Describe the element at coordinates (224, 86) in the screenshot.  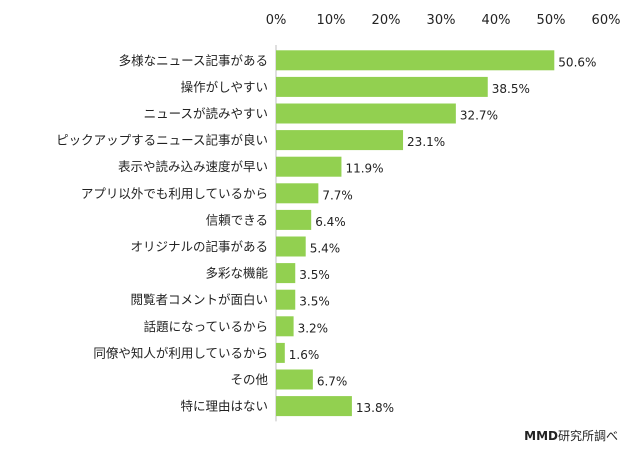
I see `category-label: 操作がしやすい` at that location.